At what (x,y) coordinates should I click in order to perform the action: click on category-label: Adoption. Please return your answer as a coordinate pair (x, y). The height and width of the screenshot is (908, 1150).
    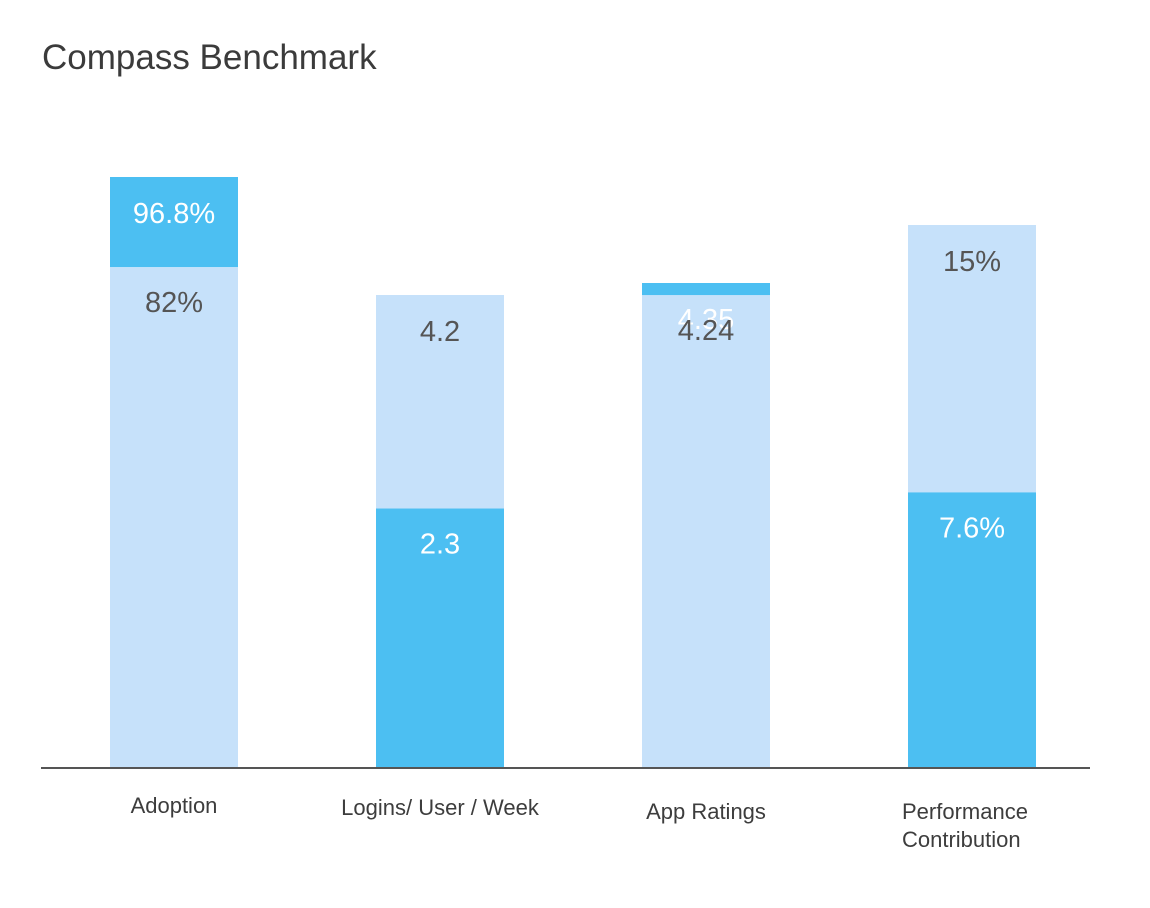
    Looking at the image, I should click on (174, 805).